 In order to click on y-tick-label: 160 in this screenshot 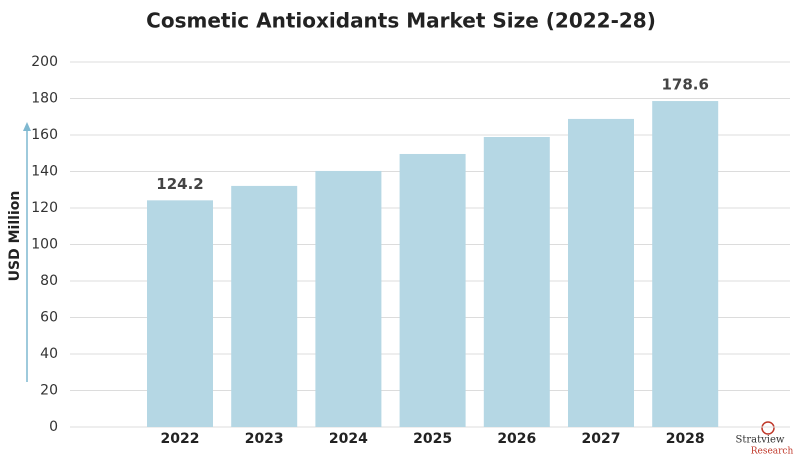, I will do `click(44, 135)`.